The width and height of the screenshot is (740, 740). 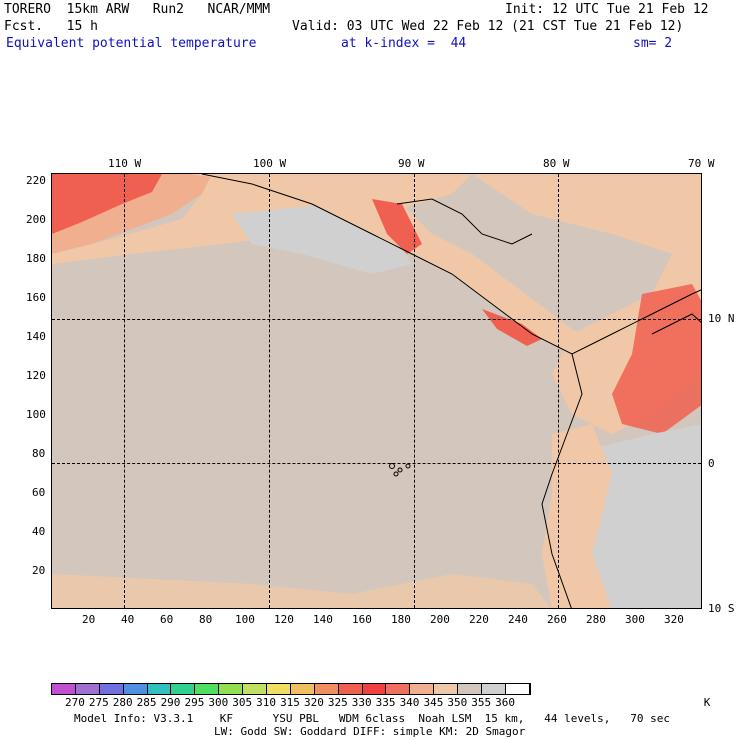 What do you see at coordinates (194, 702) in the screenshot?
I see `colorbar-label: 295` at bounding box center [194, 702].